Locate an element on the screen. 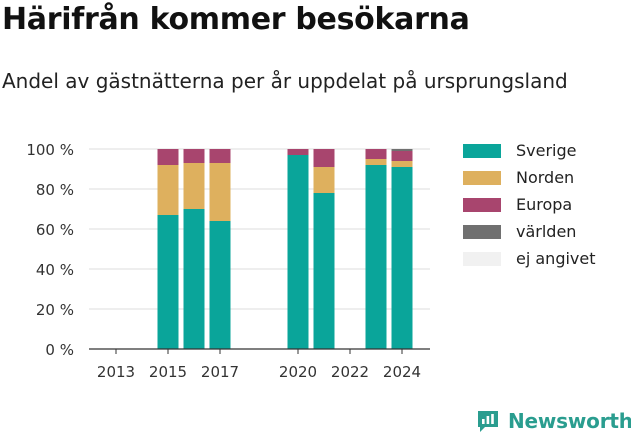 The width and height of the screenshot is (631, 439). y-tick-label: 60 % is located at coordinates (55, 230).